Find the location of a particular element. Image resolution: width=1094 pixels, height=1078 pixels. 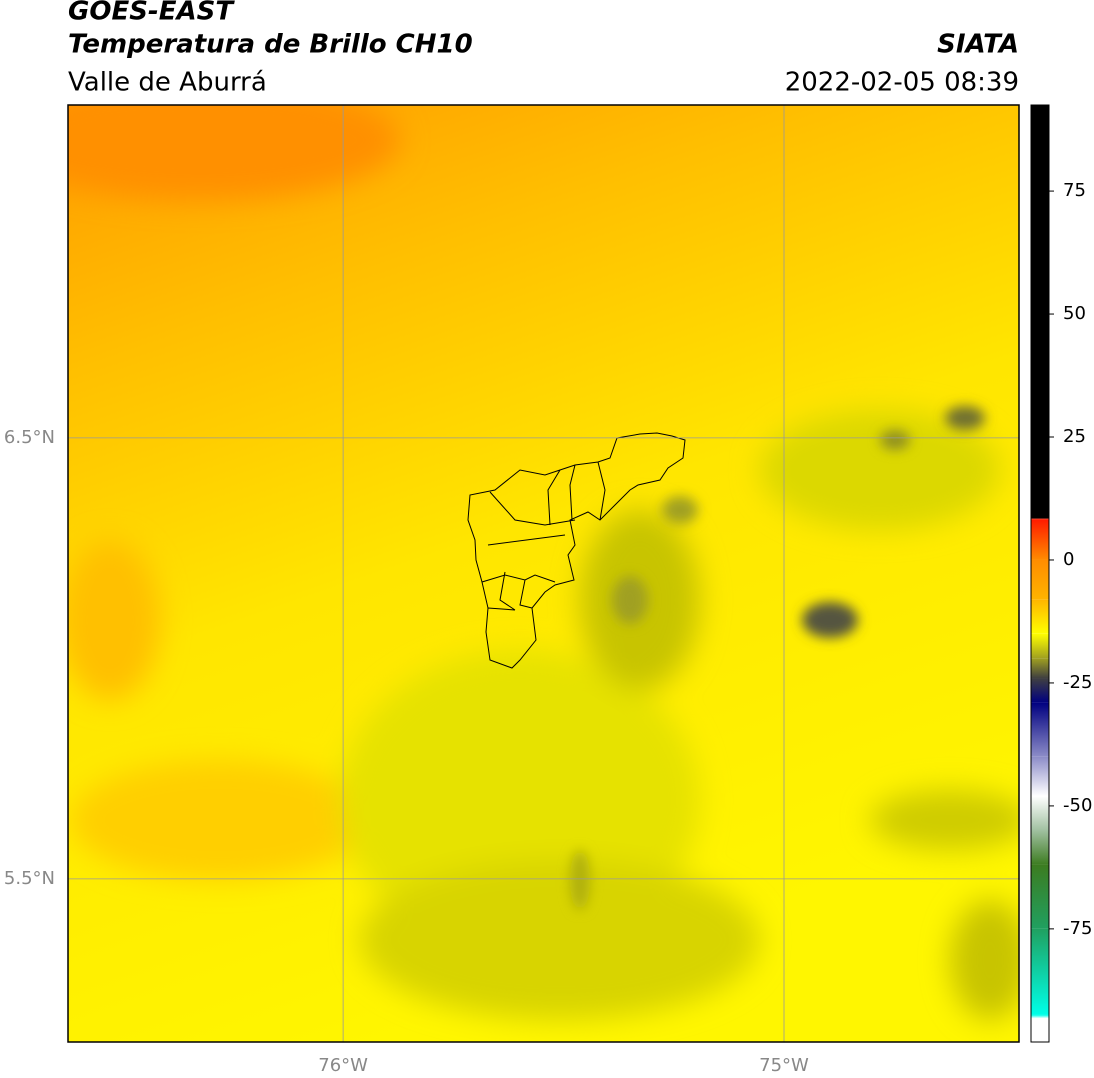

colorbar-tick-label: 75 is located at coordinates (1074, 190).